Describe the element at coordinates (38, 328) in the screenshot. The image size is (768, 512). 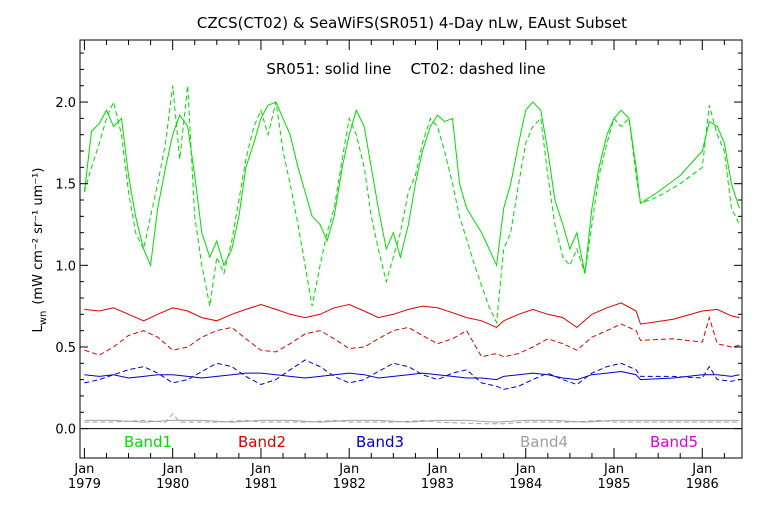
I see `y-axis-label-main: L` at that location.